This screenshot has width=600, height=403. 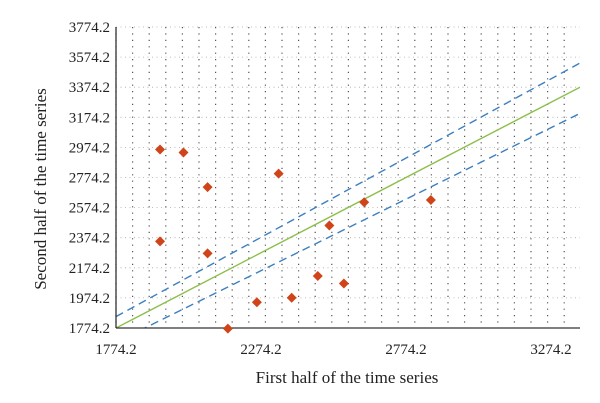 I want to click on x-tick-label: 2274.2, so click(x=260, y=350).